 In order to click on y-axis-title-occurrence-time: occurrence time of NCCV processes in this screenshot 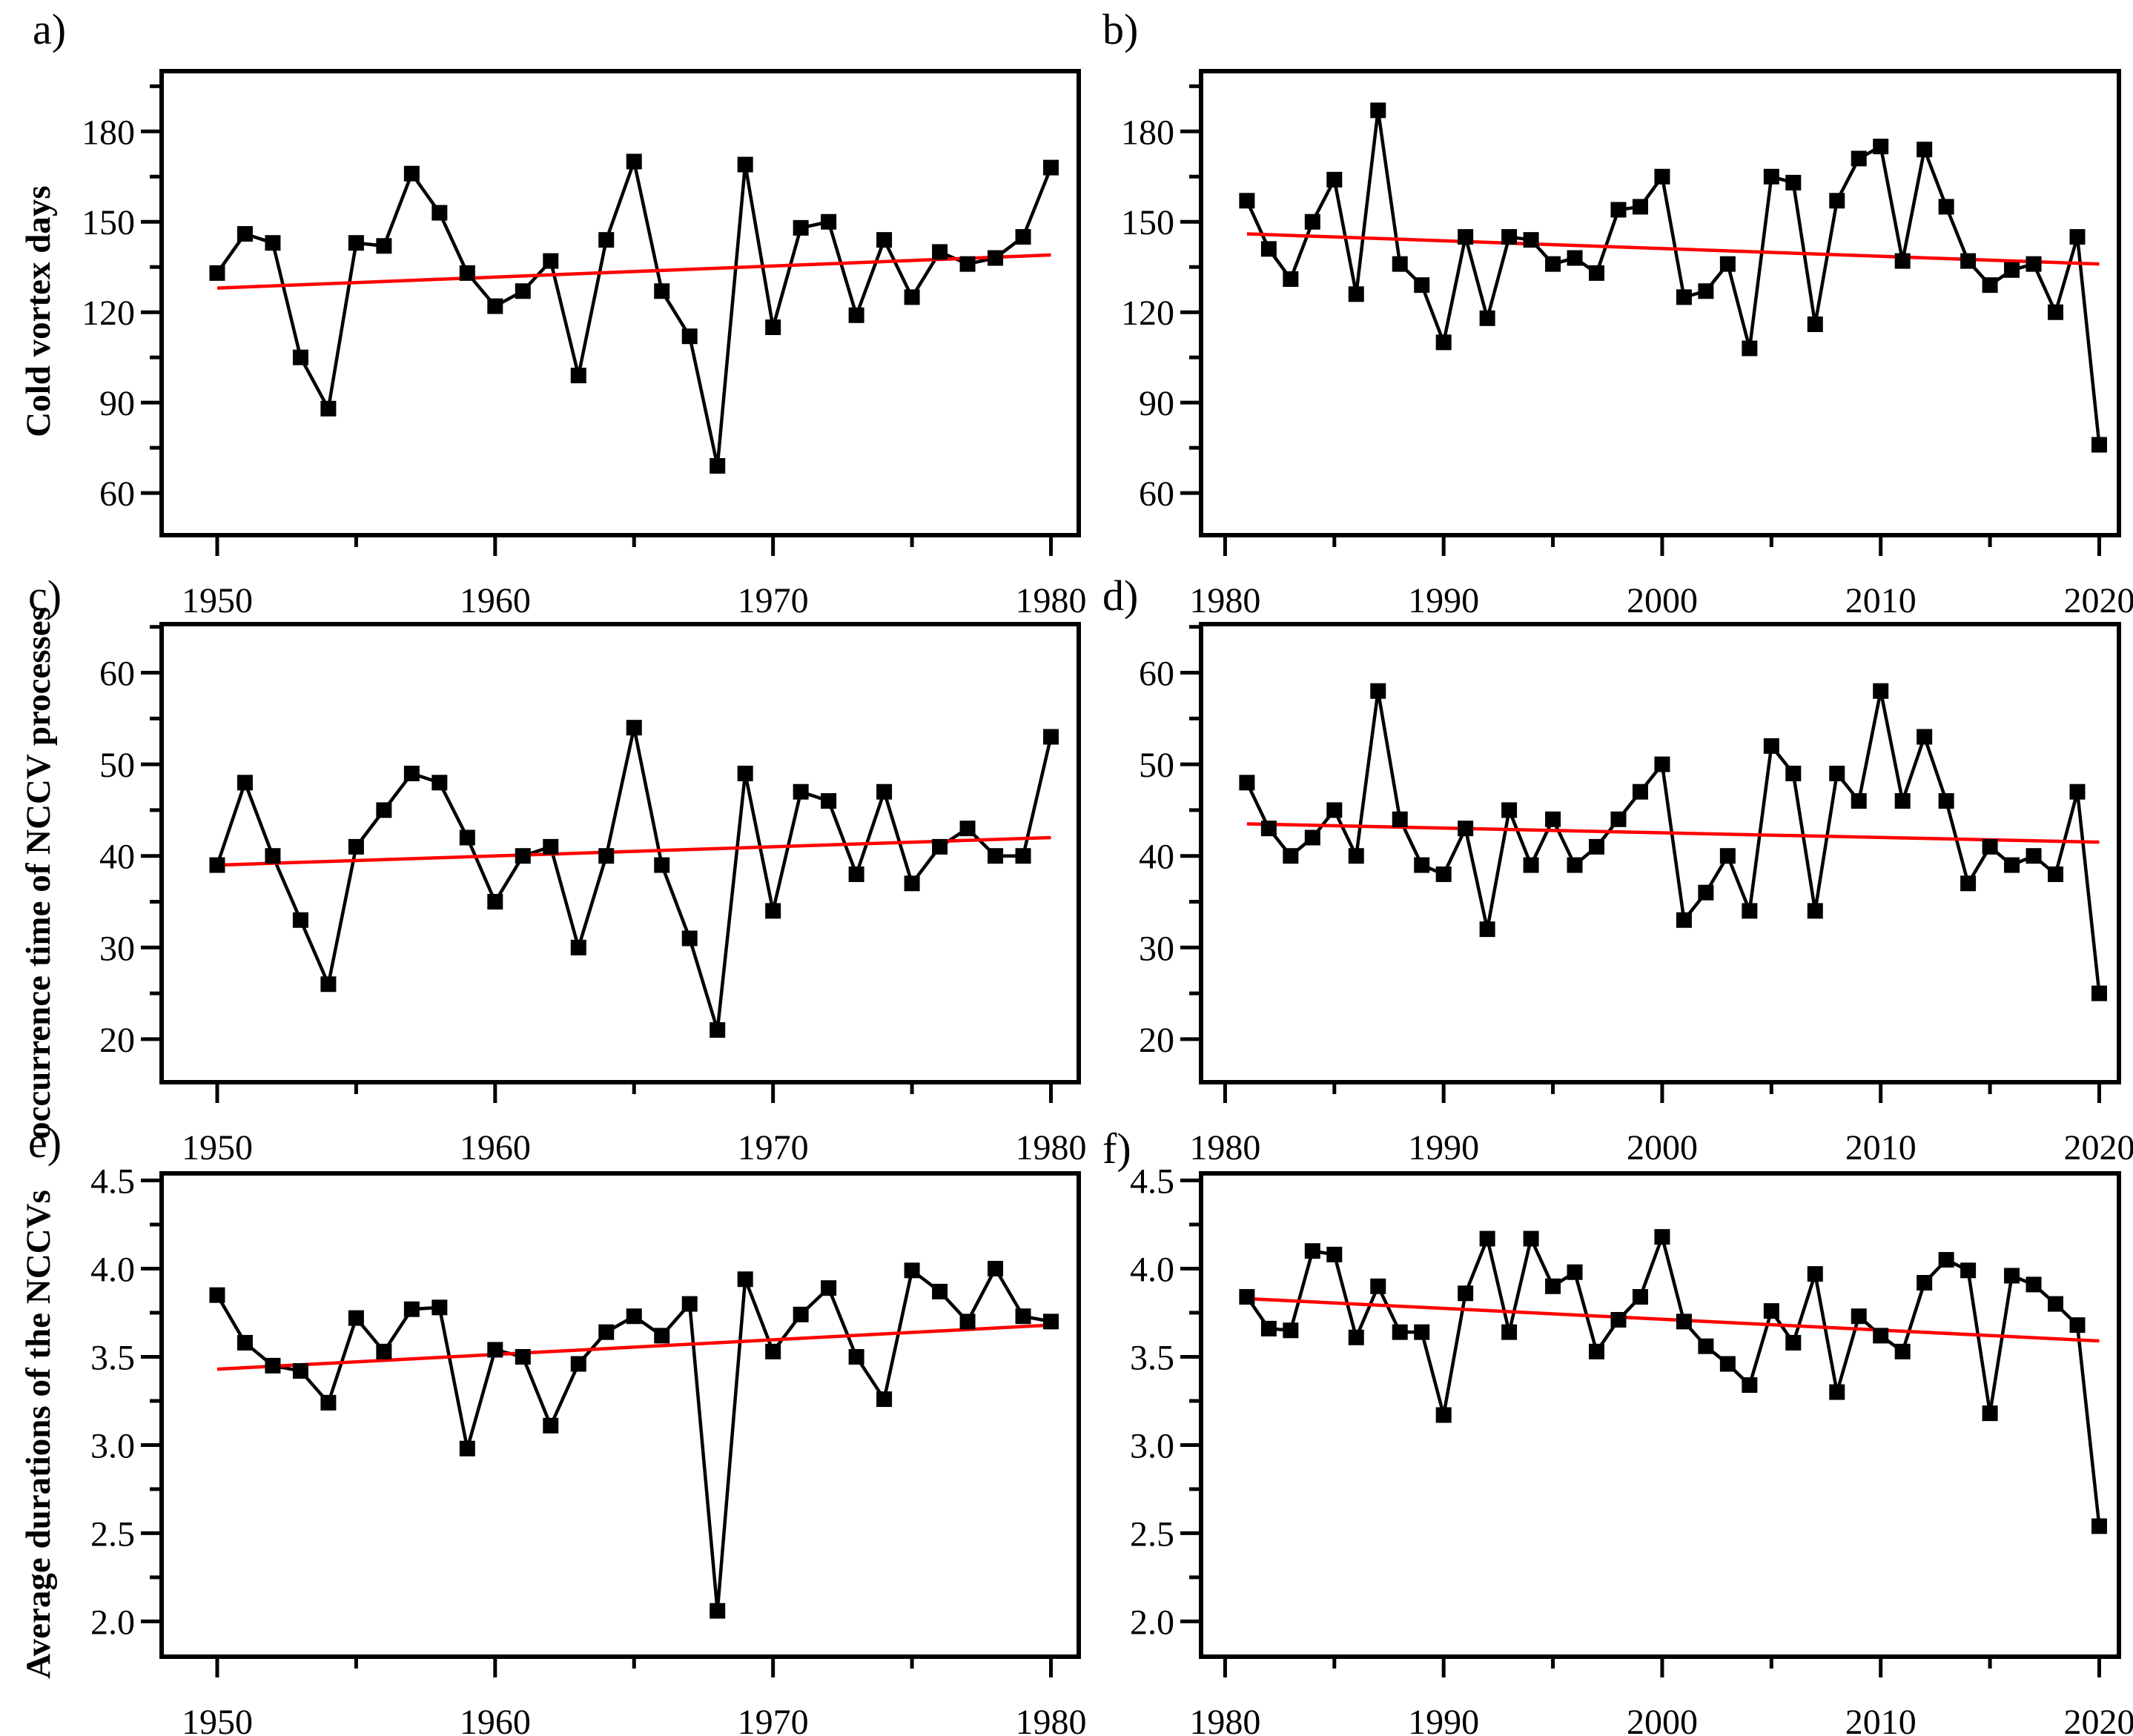, I will do `click(38, 873)`.